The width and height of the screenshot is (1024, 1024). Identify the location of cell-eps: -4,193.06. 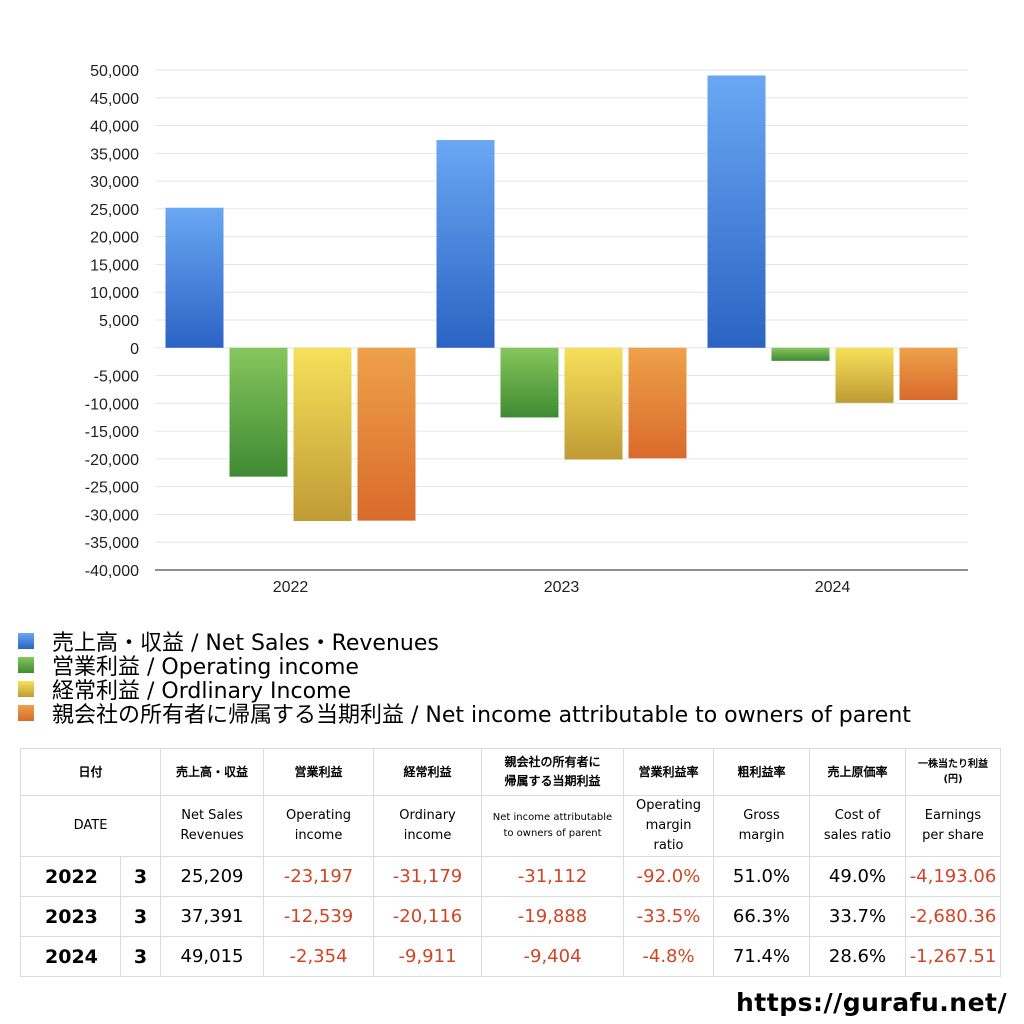
(953, 876).